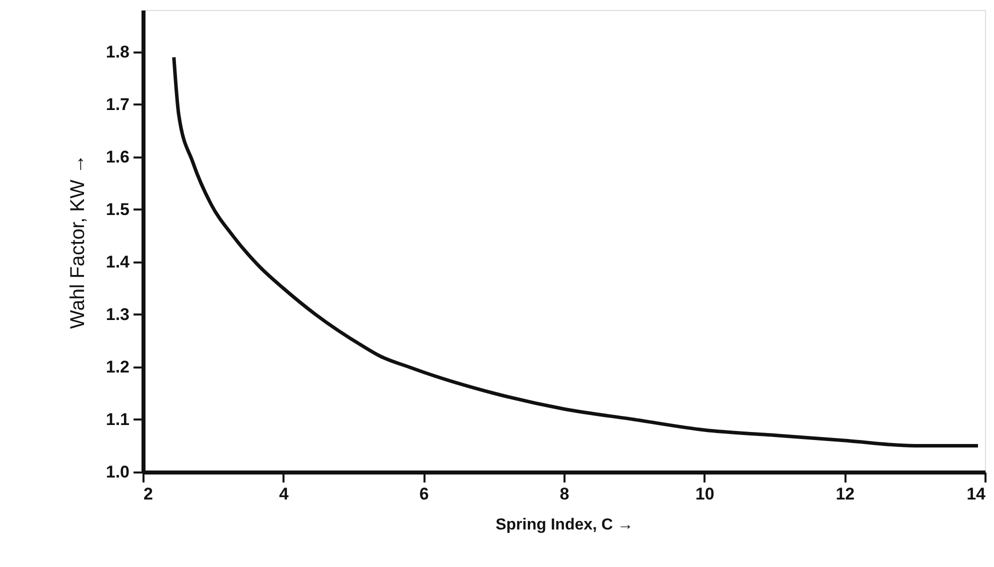 Image resolution: width=994 pixels, height=567 pixels. What do you see at coordinates (976, 494) in the screenshot?
I see `x-tick-label: 14` at bounding box center [976, 494].